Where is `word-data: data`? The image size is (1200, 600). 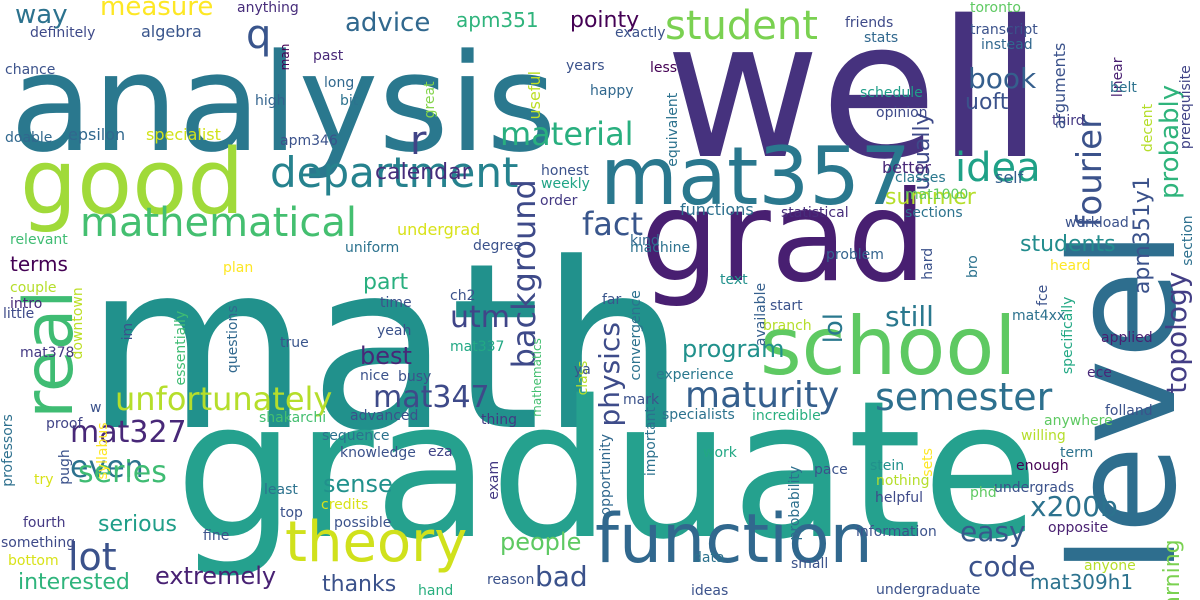 word-data: data is located at coordinates (709, 558).